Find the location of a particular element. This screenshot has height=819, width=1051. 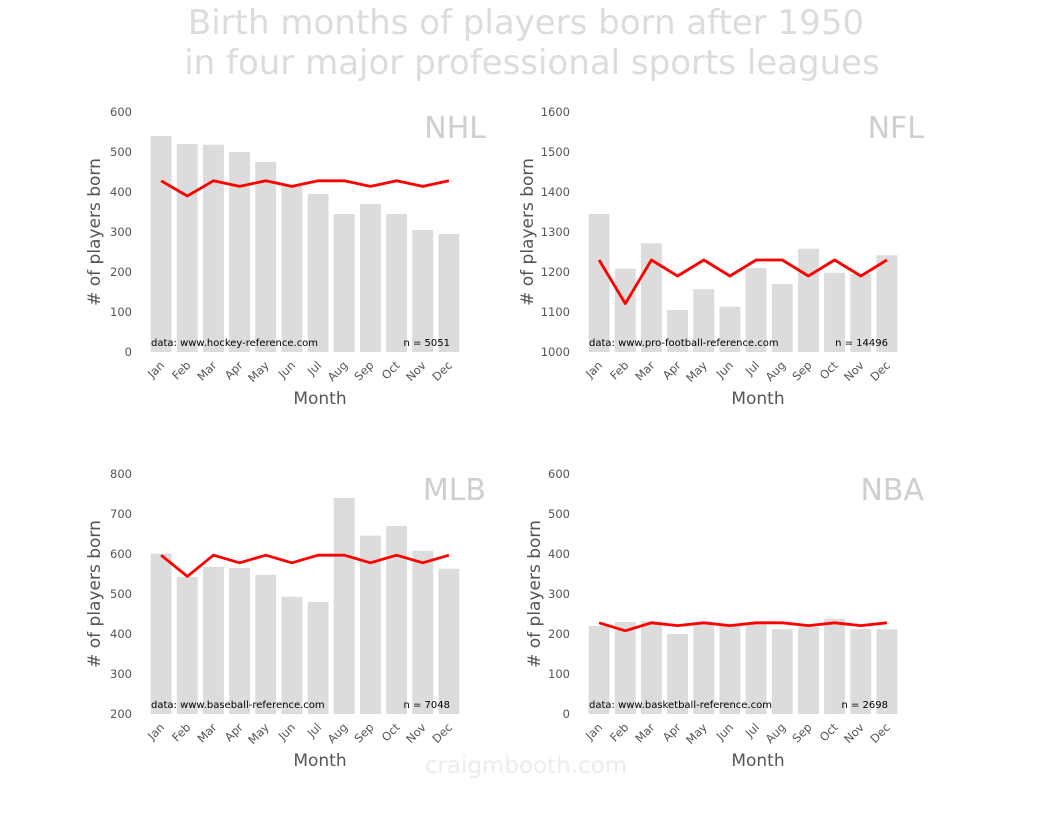

bar-nfl-apr is located at coordinates (678, 331).